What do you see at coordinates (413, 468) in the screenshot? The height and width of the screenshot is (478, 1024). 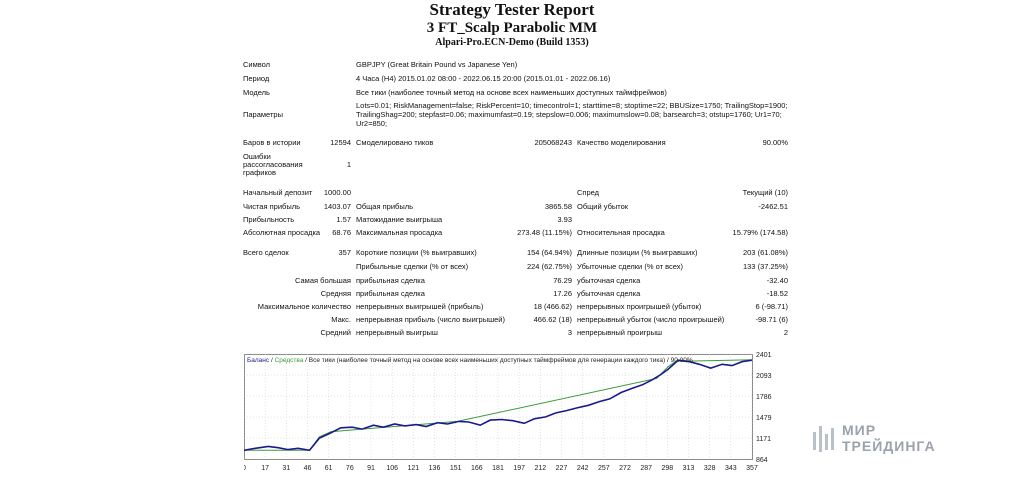 I see `x-tick-label: 121` at bounding box center [413, 468].